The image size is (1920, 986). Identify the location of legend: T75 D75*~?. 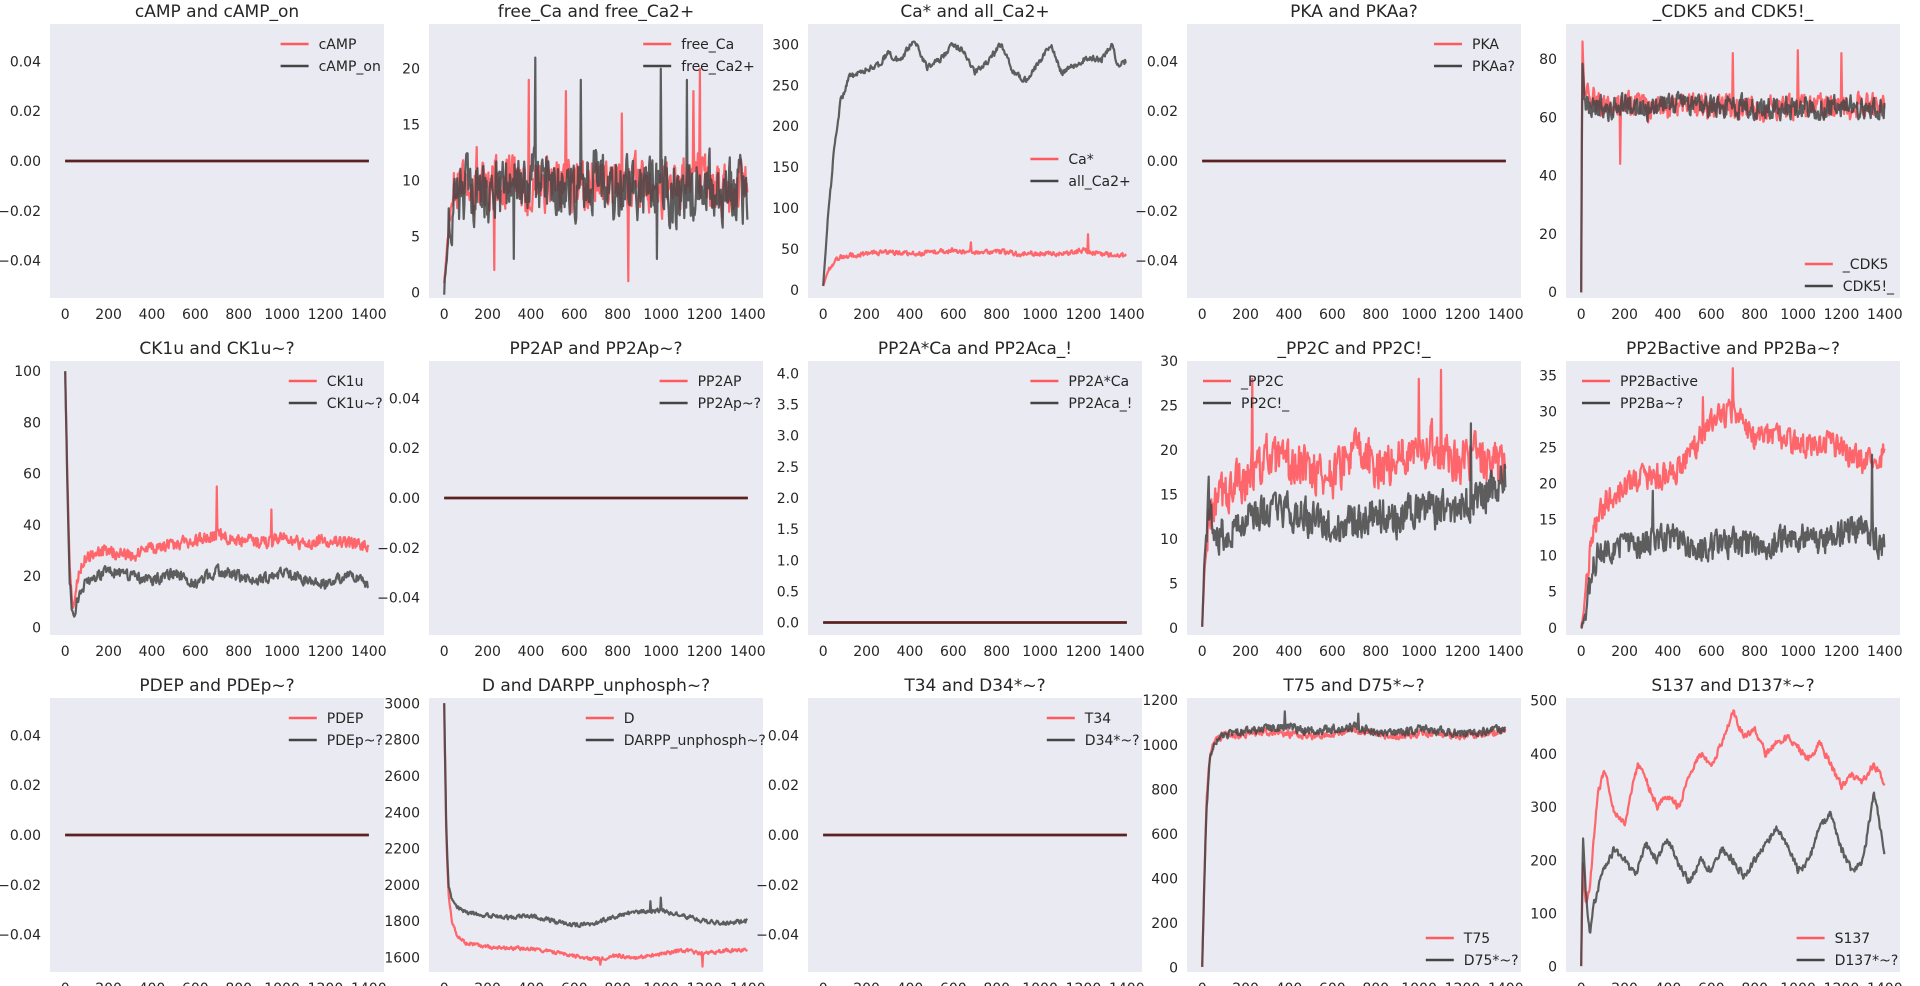
(1472, 950).